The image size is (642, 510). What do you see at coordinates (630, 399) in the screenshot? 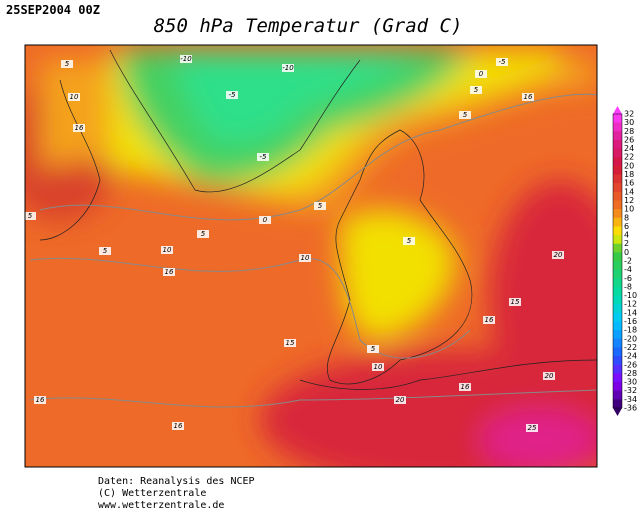
I see `colorbar-label: -34` at bounding box center [630, 399].